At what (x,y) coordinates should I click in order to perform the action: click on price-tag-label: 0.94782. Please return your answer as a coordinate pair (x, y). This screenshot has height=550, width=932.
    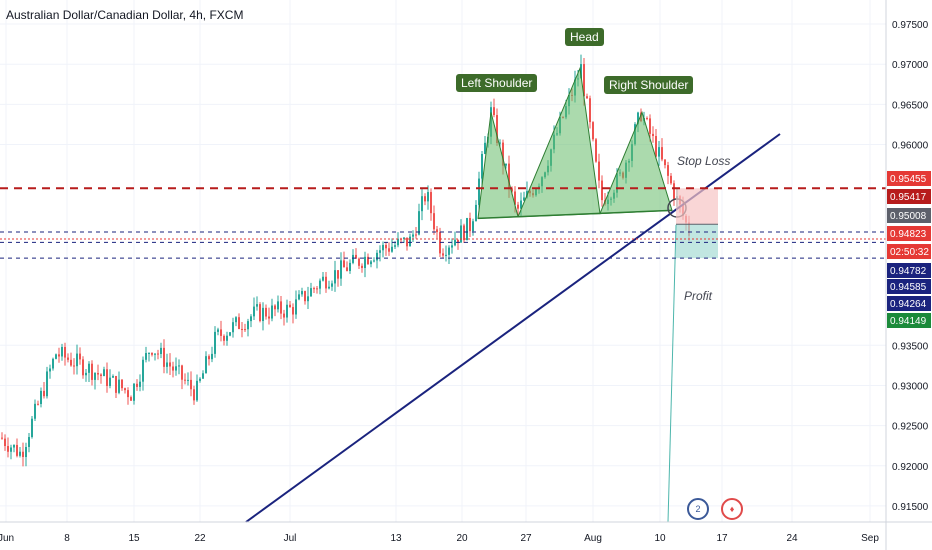
    Looking at the image, I should click on (908, 271).